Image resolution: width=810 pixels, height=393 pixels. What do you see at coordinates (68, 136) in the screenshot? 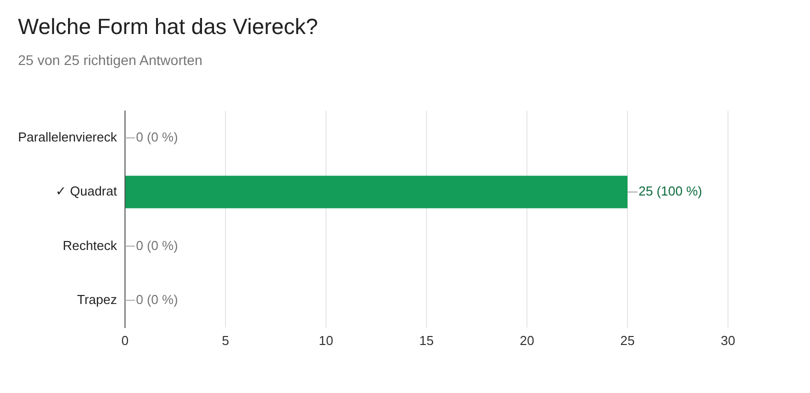
I see `y-tick-label: Parallelenviereck` at bounding box center [68, 136].